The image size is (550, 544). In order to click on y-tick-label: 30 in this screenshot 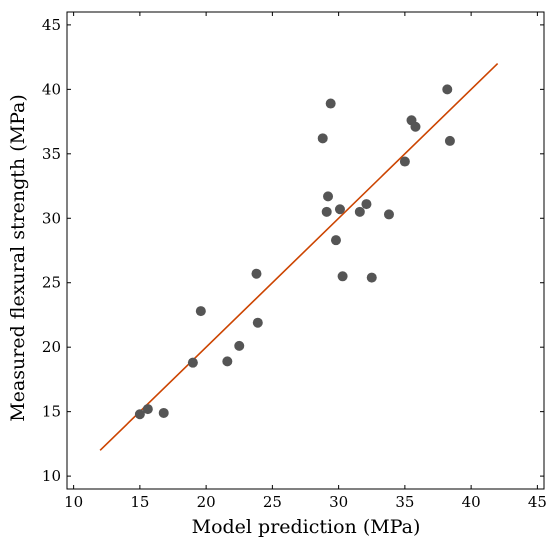, I will do `click(51, 218)`.